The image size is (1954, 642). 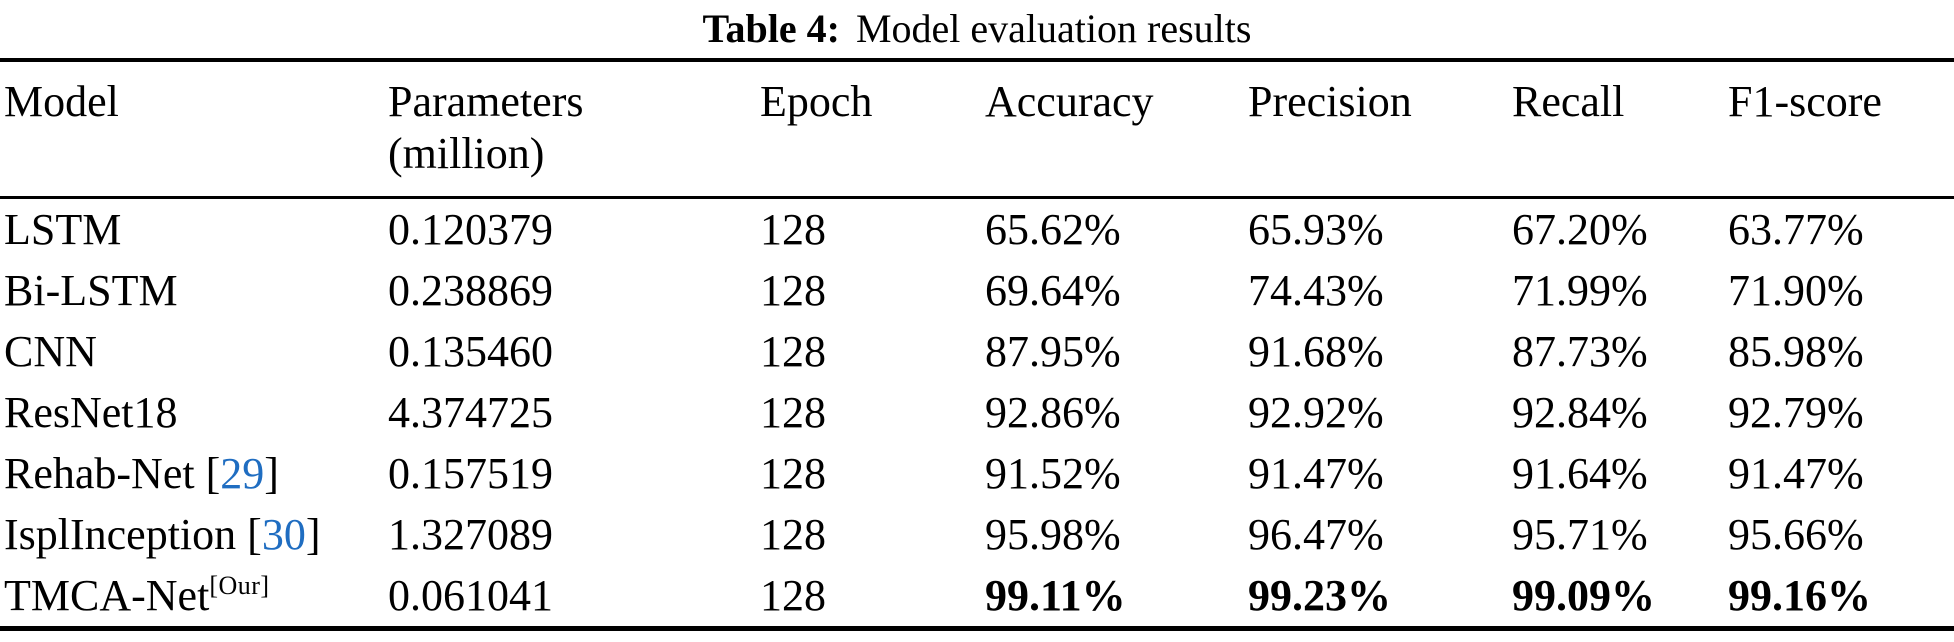 I want to click on value-parameters: 0.061041, so click(x=470, y=595).